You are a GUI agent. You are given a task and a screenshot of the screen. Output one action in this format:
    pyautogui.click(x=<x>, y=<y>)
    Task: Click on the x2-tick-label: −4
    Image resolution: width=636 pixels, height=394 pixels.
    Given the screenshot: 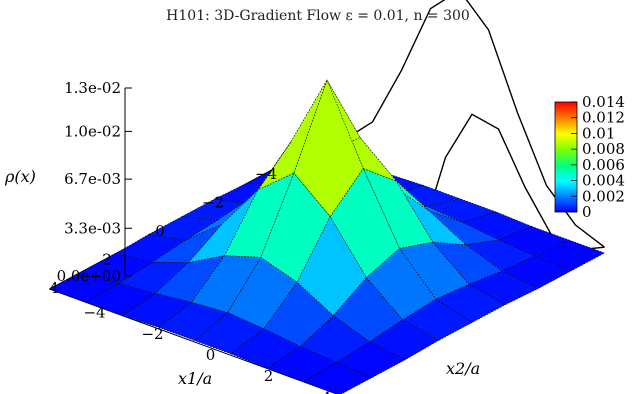 What is the action you would take?
    pyautogui.click(x=94, y=313)
    